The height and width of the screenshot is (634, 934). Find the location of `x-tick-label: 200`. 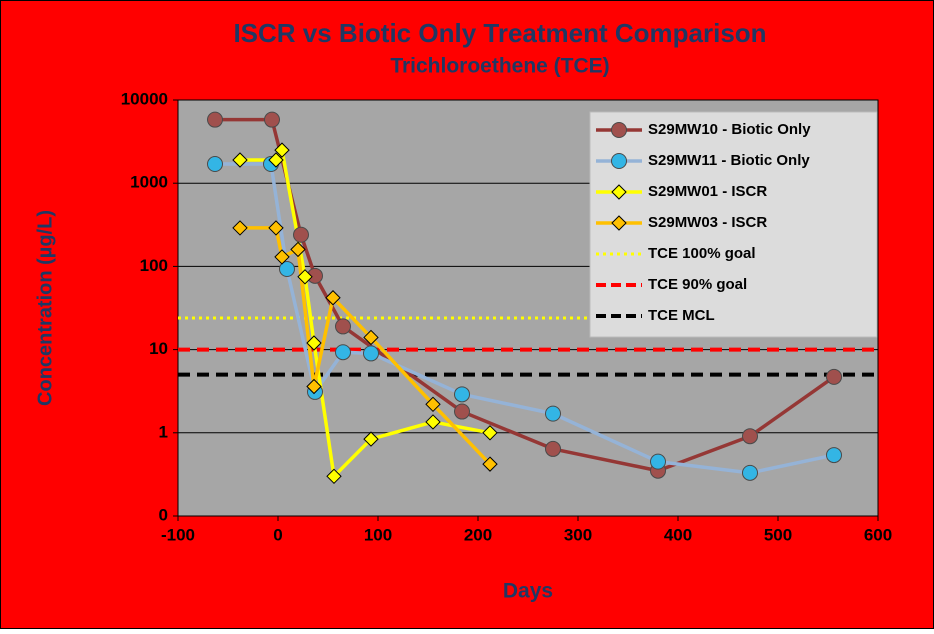

x-tick-label: 200 is located at coordinates (478, 534).